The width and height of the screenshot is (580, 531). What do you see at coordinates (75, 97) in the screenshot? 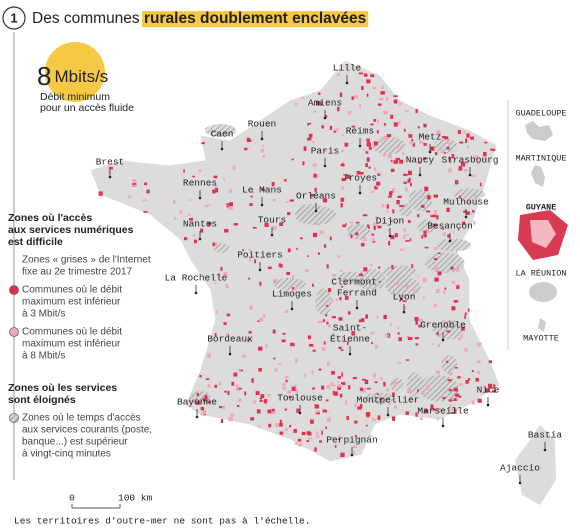
I see `callout-caption: Débit minimum` at bounding box center [75, 97].